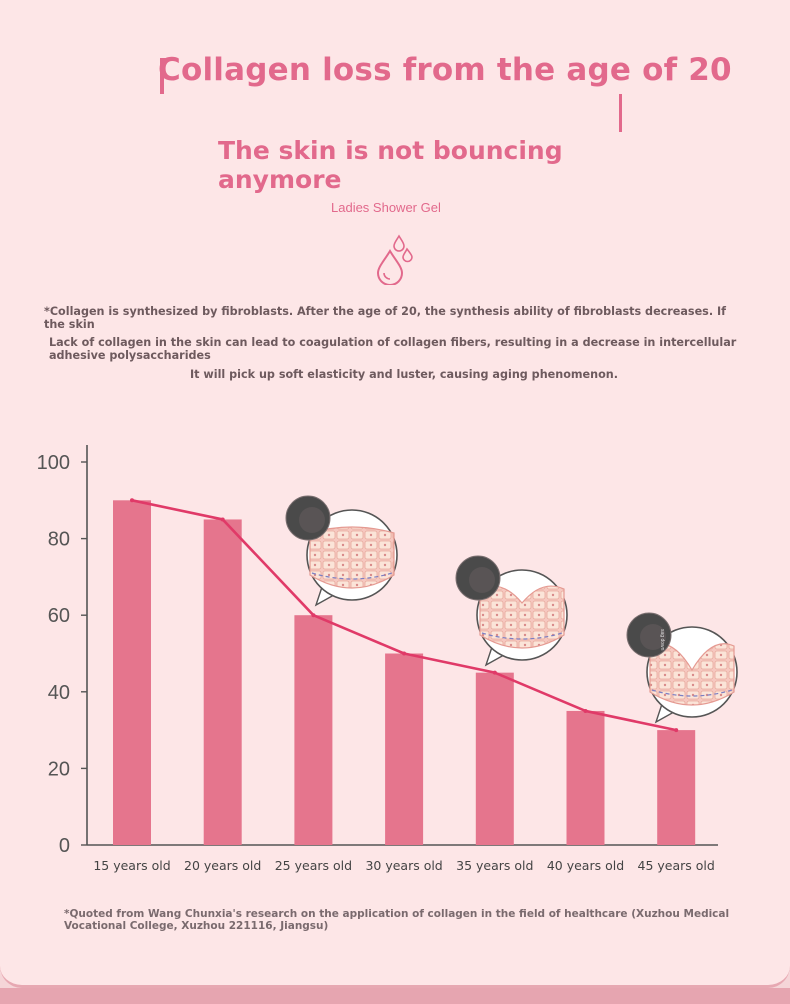  Describe the element at coordinates (59, 540) in the screenshot. I see `y-tick-label: 80` at that location.